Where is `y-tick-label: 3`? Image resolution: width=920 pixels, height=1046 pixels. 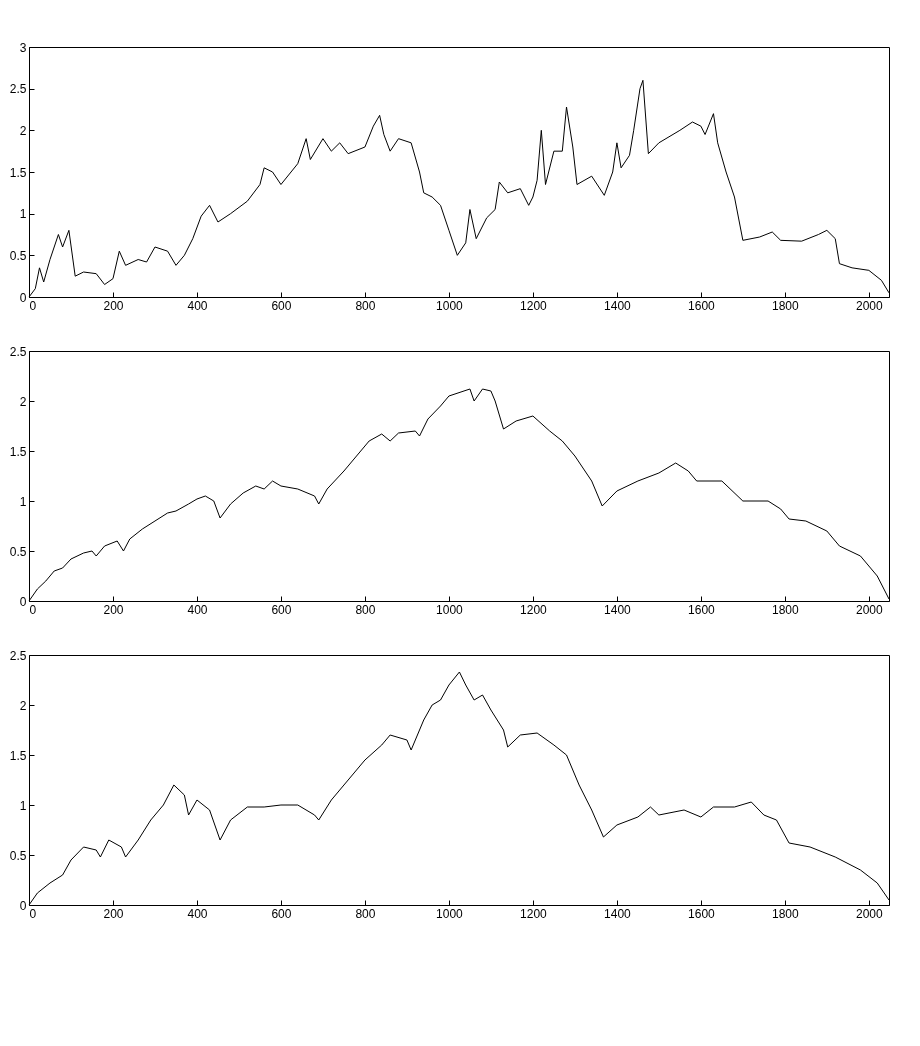
y-tick-label: 3 is located at coordinates (23, 47).